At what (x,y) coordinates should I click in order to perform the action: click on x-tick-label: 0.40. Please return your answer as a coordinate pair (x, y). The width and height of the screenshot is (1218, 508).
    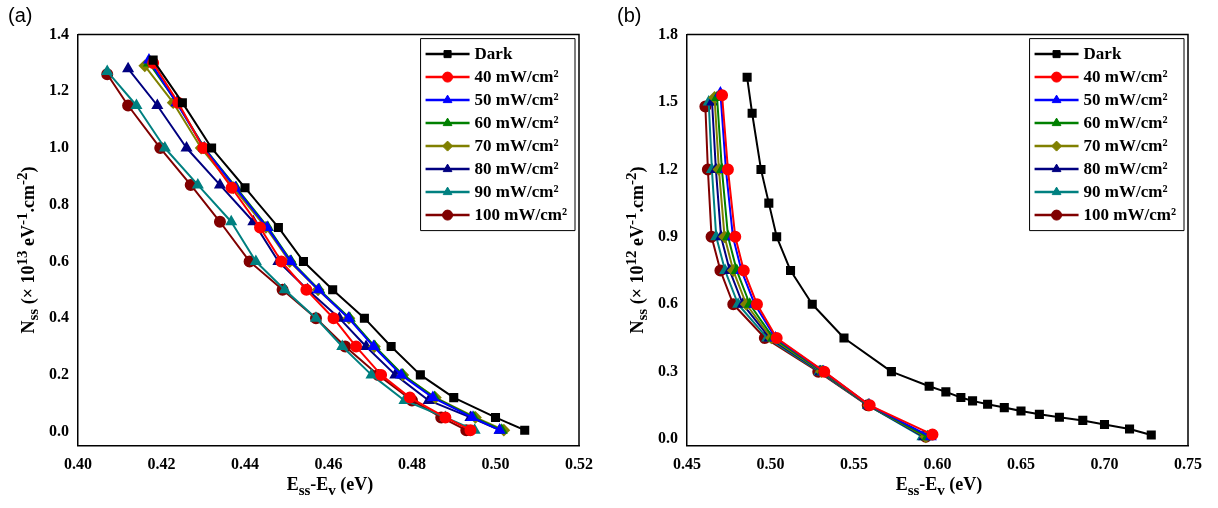
    Looking at the image, I should click on (78, 463).